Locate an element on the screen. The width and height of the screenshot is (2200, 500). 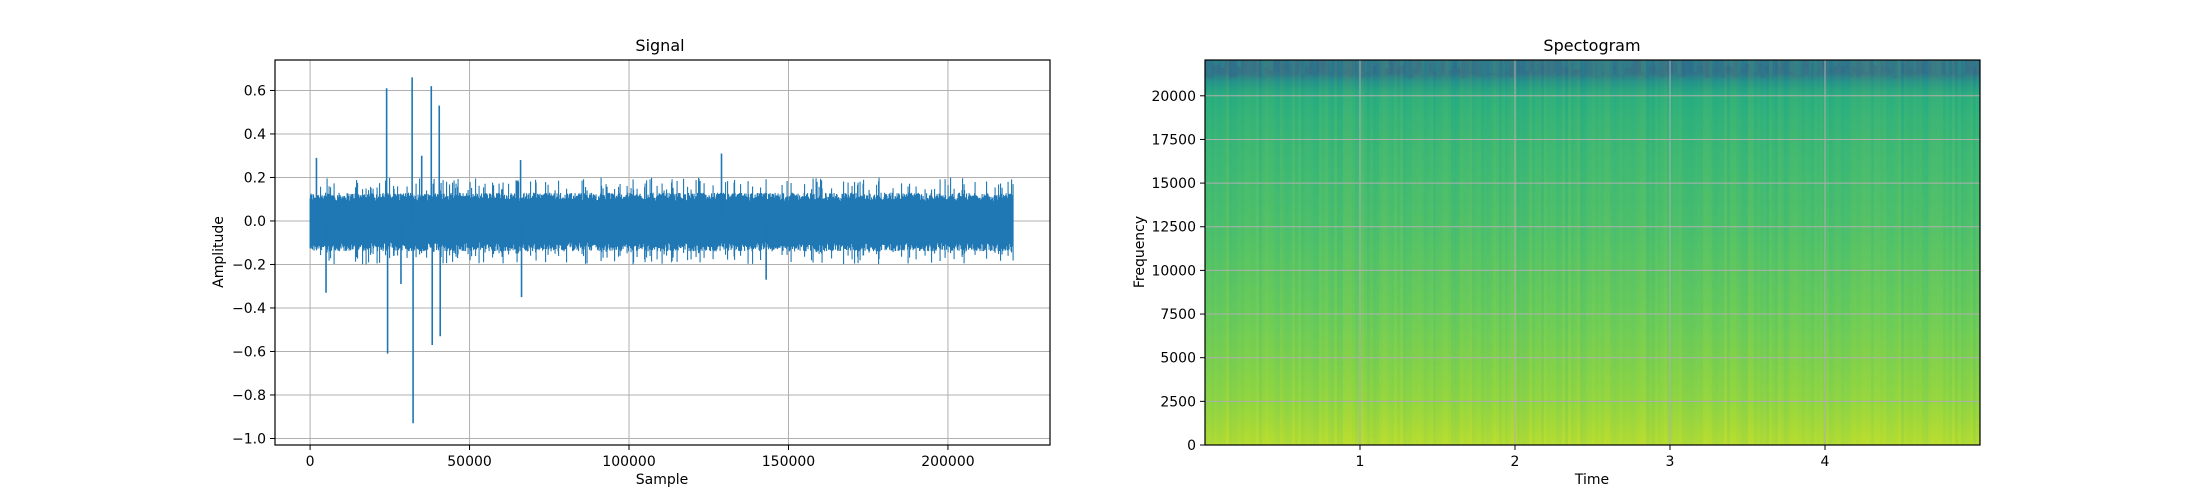
spectrogram-x-tick-label: 1 is located at coordinates (1360, 462).